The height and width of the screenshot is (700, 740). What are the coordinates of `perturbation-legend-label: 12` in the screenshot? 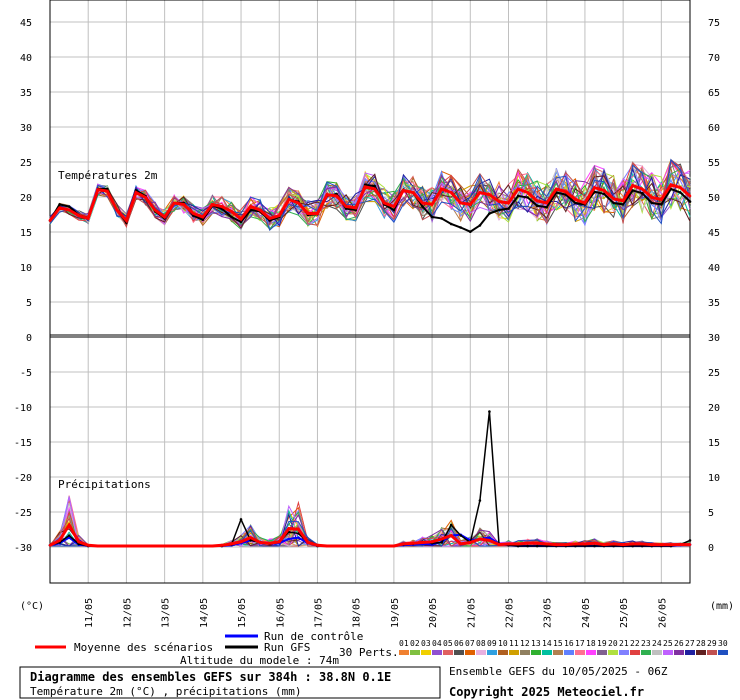 It's located at (525, 643).